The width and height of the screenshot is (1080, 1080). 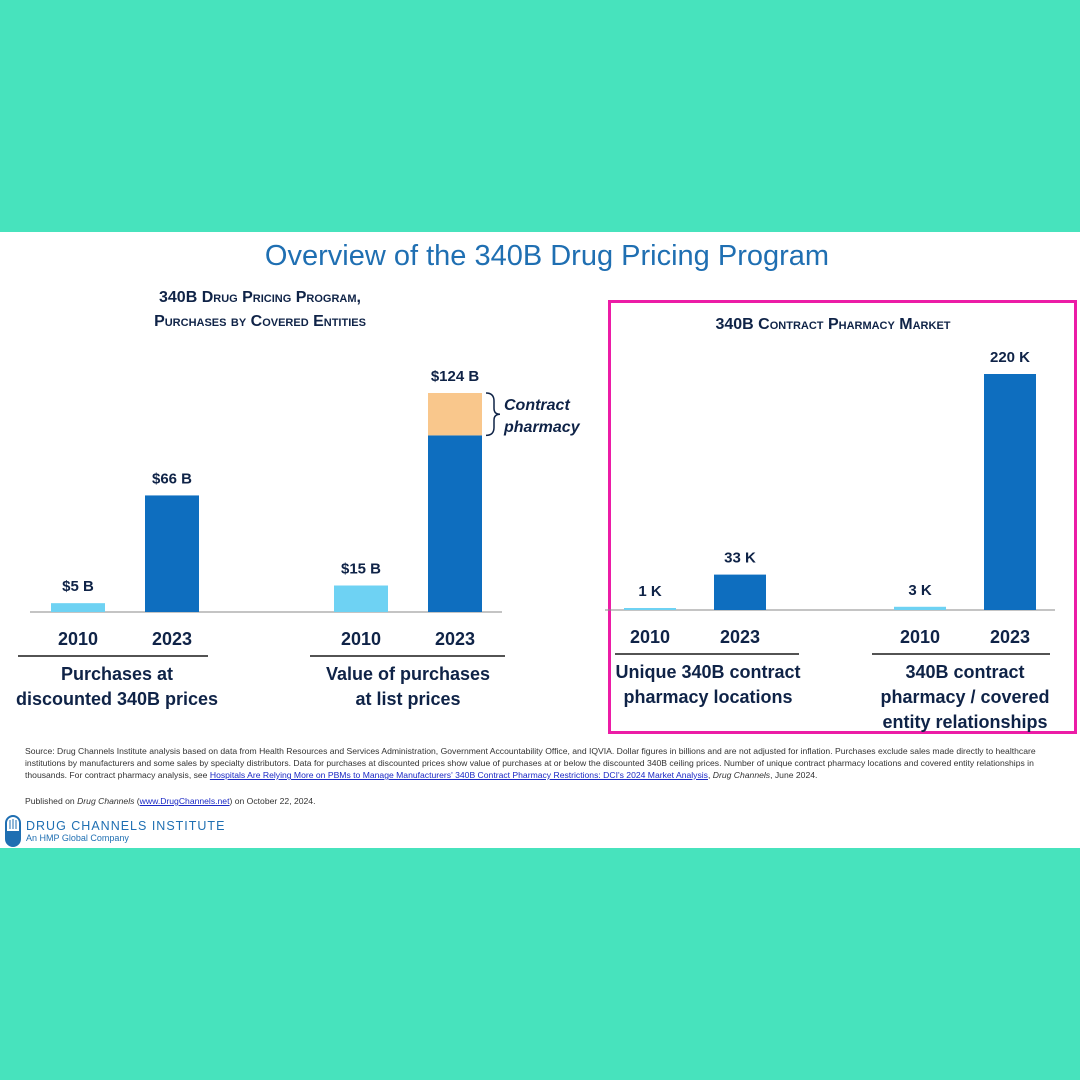 I want to click on data-label: 33 K, so click(x=740, y=558).